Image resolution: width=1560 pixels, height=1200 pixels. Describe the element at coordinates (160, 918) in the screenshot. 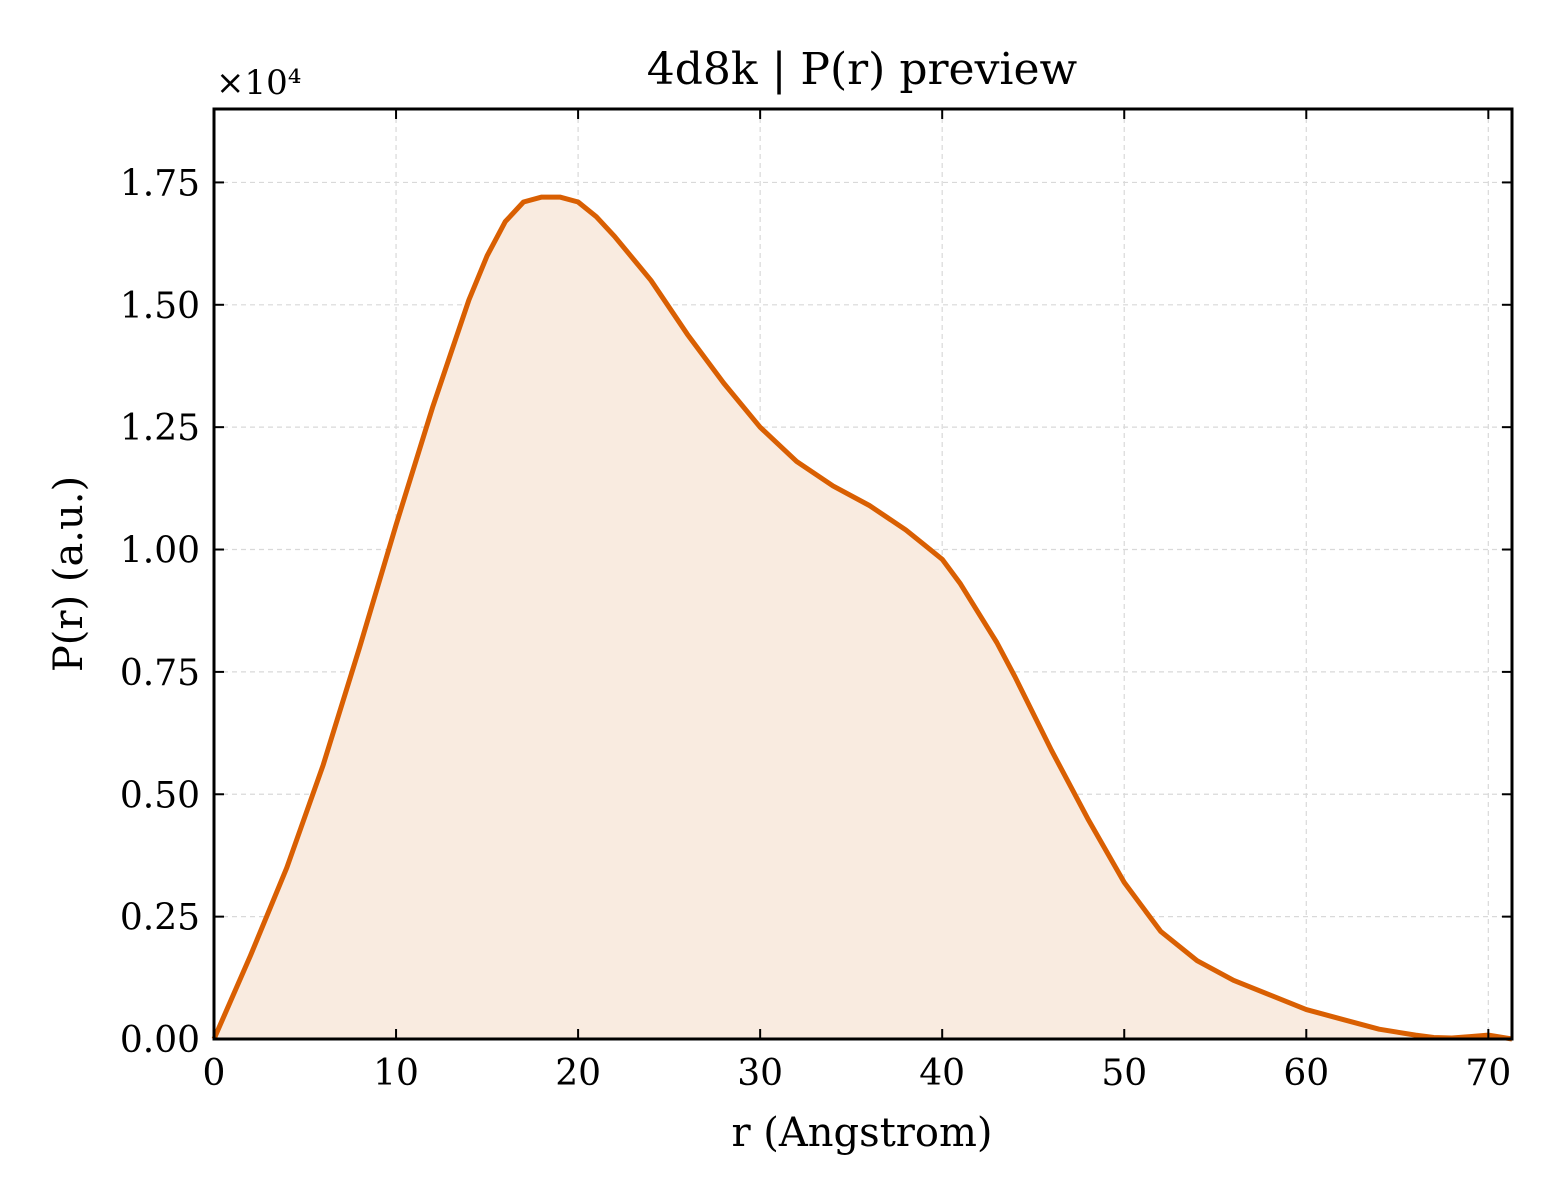

I see `y-tick-label: 0.25` at that location.